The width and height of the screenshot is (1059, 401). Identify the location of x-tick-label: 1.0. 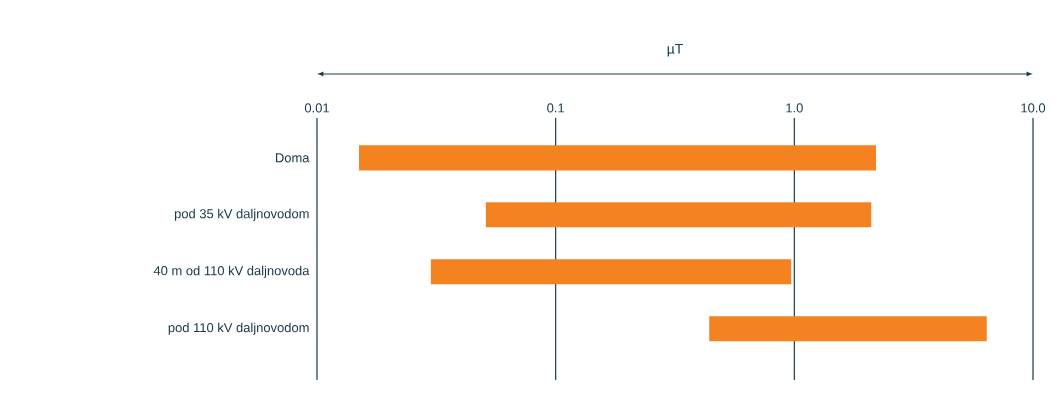
(794, 108).